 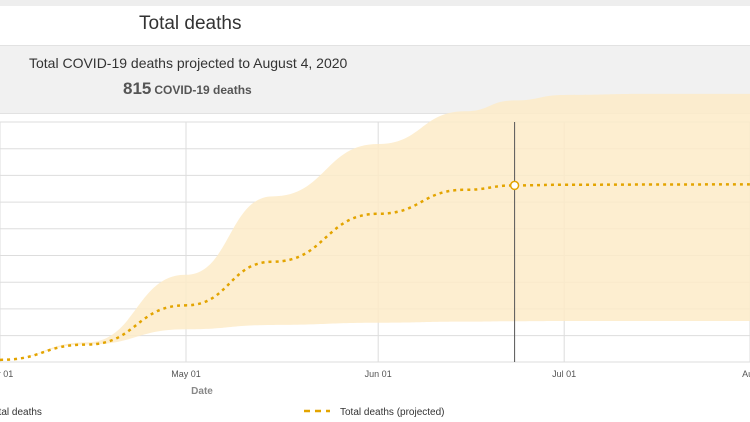 I want to click on x-axis-ticks: Apr 01 May 01 Jun 01 Jul 01 Aug 01, so click(x=375, y=374).